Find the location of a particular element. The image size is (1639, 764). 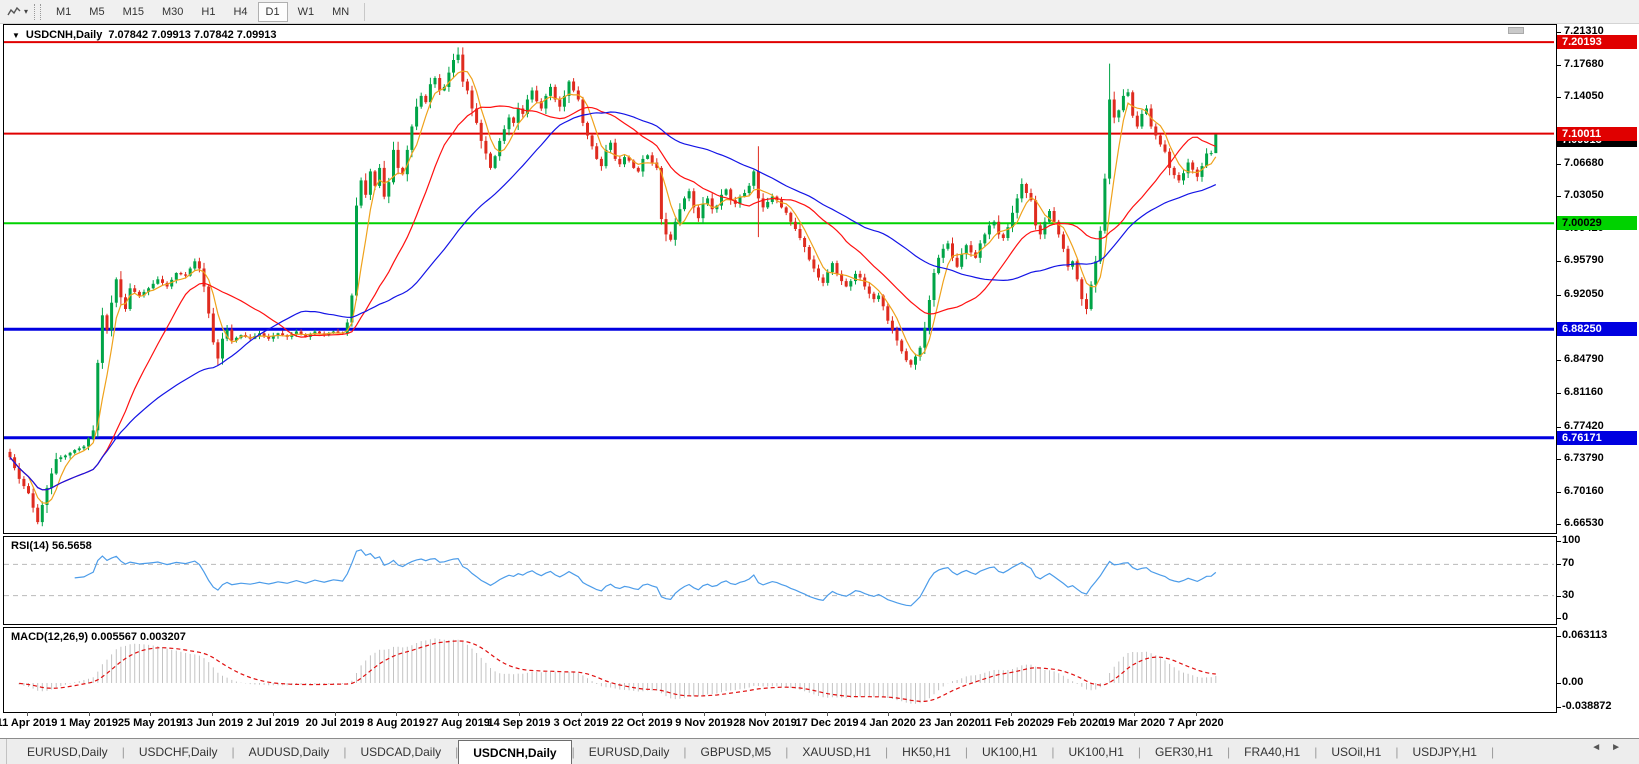

date-tick-label: 9 Nov 2019 is located at coordinates (704, 723).